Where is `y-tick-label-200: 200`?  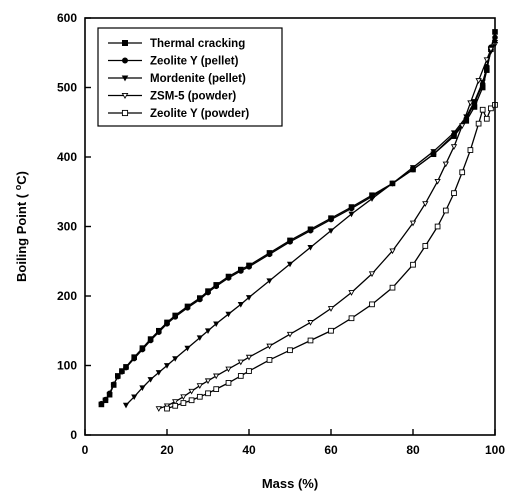 y-tick-label-200: 200 is located at coordinates (67, 296).